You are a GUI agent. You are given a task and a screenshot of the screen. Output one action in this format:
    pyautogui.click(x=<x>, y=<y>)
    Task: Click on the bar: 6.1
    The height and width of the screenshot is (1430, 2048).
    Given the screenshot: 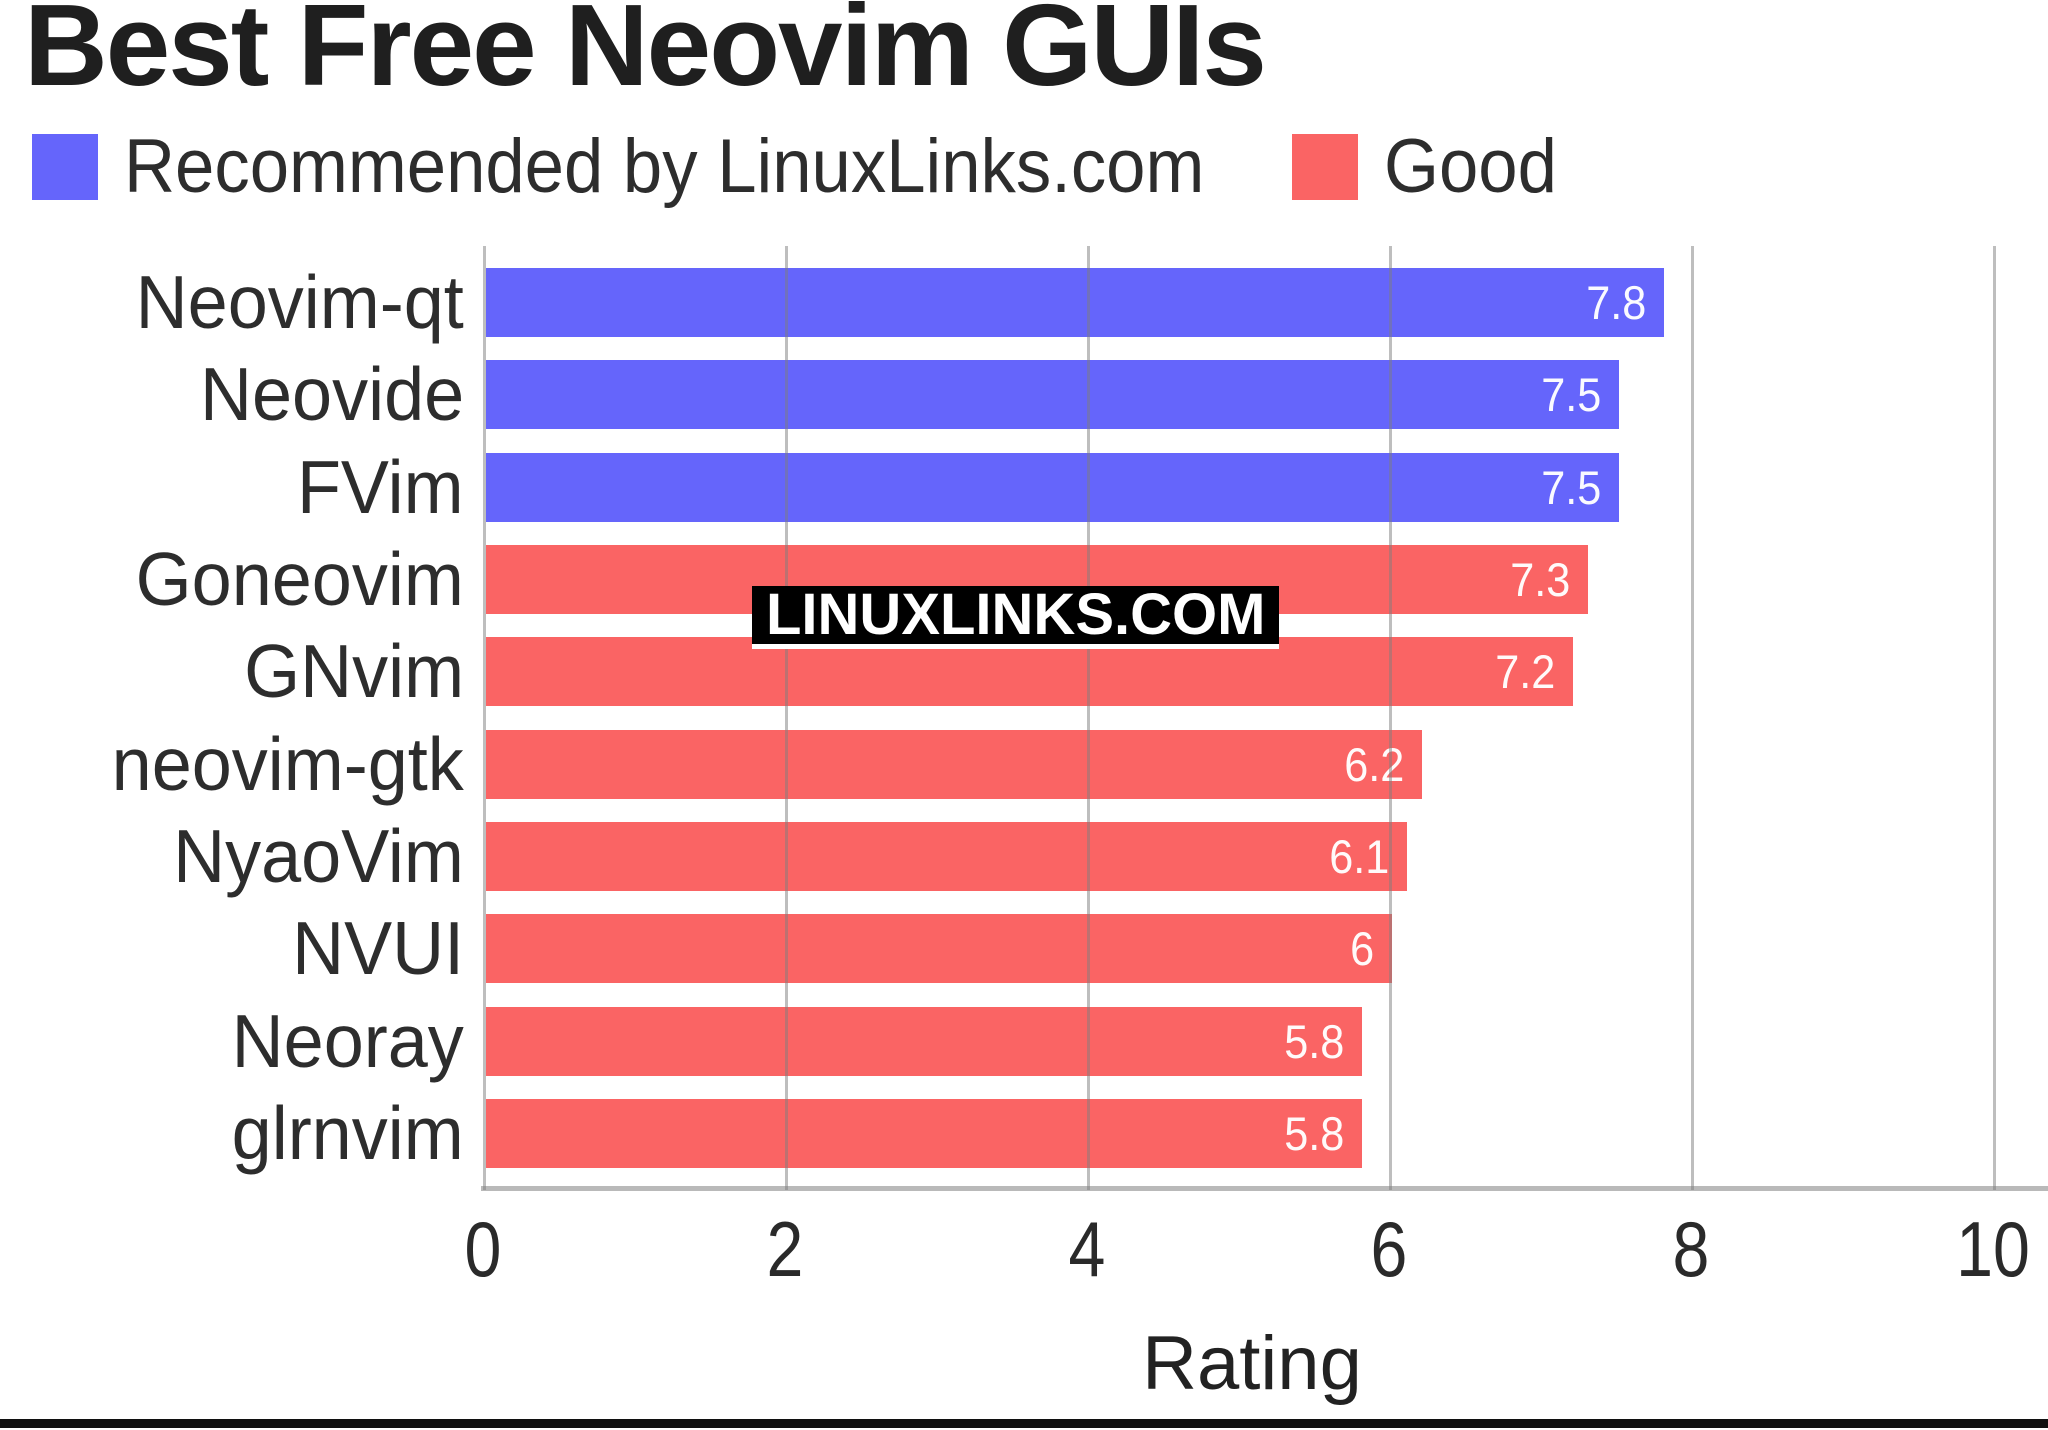 What is the action you would take?
    pyautogui.click(x=946, y=856)
    